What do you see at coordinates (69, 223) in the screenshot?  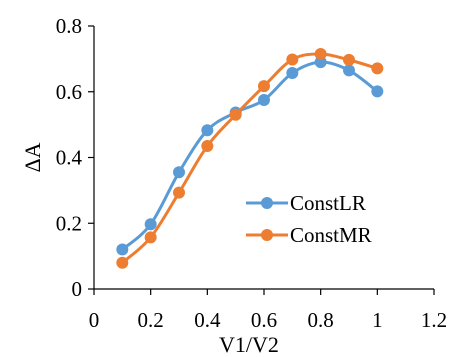 I see `y-tick-label: 0.2` at bounding box center [69, 223].